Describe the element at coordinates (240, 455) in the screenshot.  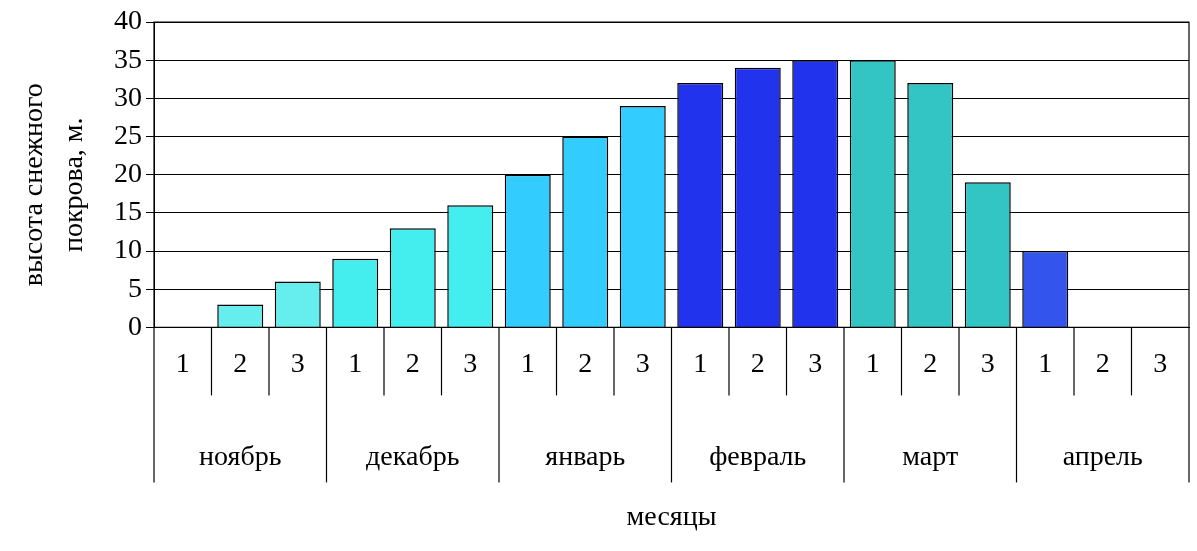
I see `text: ноябрь` at that location.